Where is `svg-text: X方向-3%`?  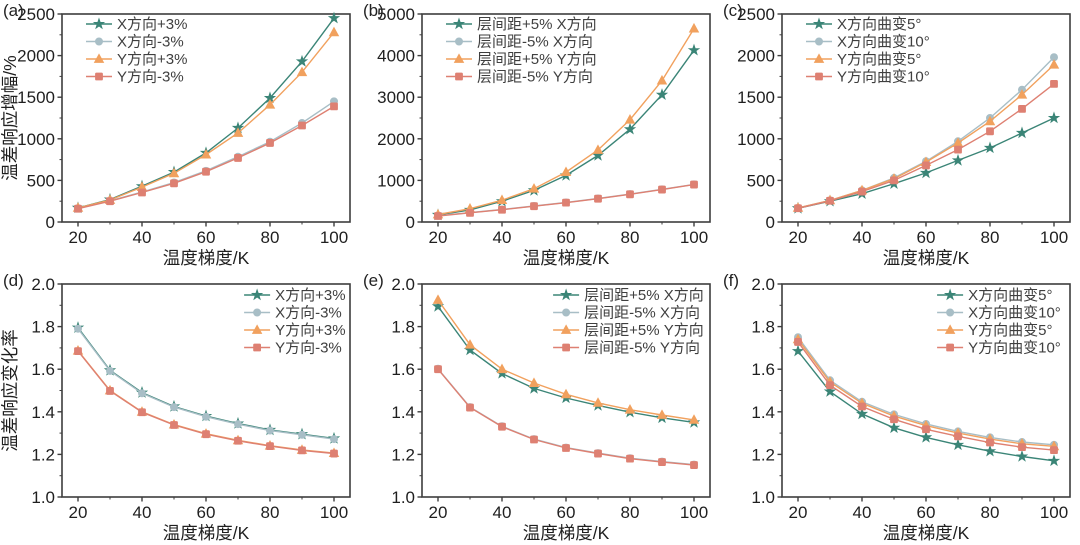
svg-text: X方向-3% is located at coordinates (150, 42).